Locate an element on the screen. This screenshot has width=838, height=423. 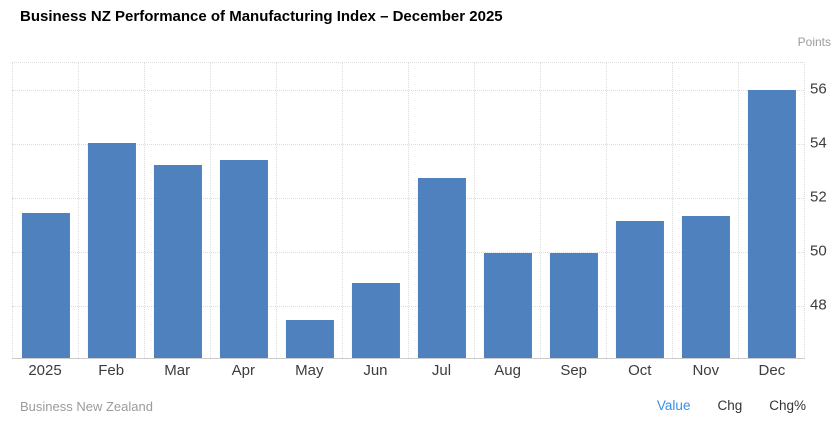
bar-column-2025 is located at coordinates (45, 210).